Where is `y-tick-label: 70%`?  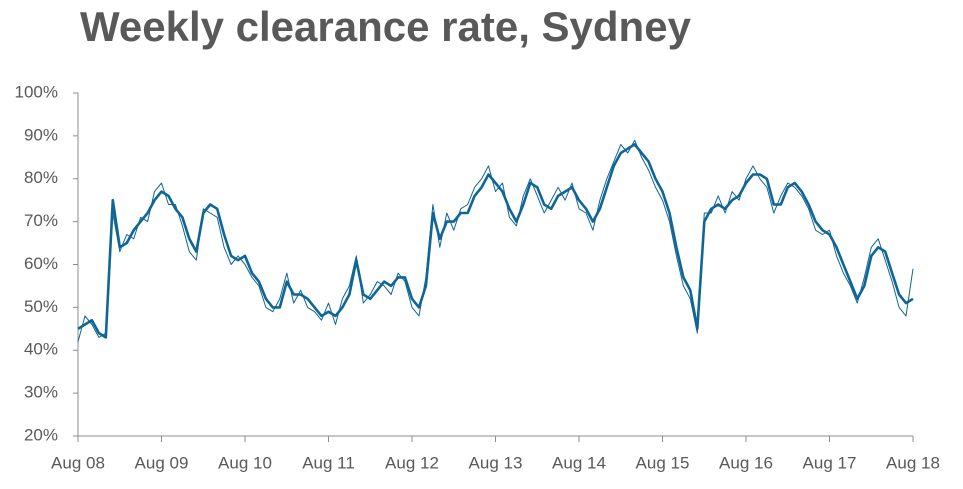 y-tick-label: 70% is located at coordinates (41, 220).